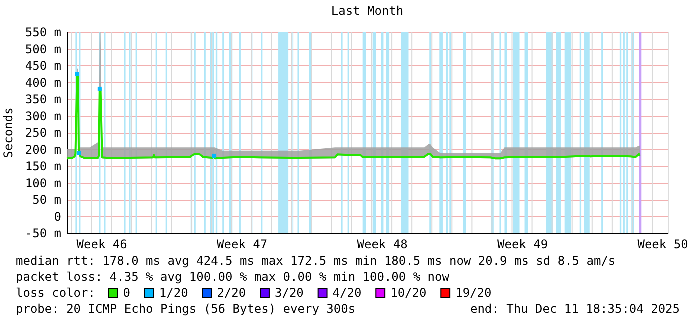 The width and height of the screenshot is (697, 321). Describe the element at coordinates (56, 293) in the screenshot. I see `legend-title: loss color:` at that location.